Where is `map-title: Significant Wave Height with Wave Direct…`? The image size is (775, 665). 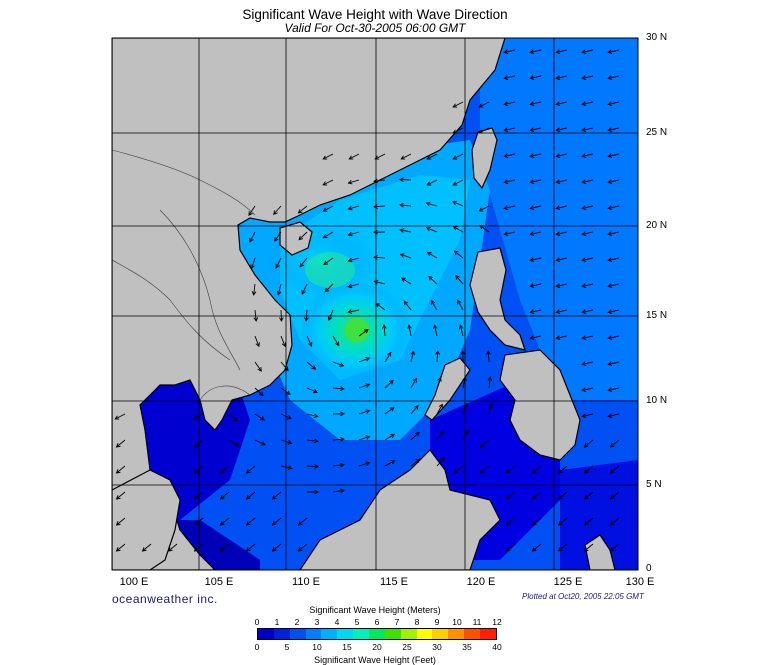
map-title: Significant Wave Height with Wave Direct… is located at coordinates (375, 14).